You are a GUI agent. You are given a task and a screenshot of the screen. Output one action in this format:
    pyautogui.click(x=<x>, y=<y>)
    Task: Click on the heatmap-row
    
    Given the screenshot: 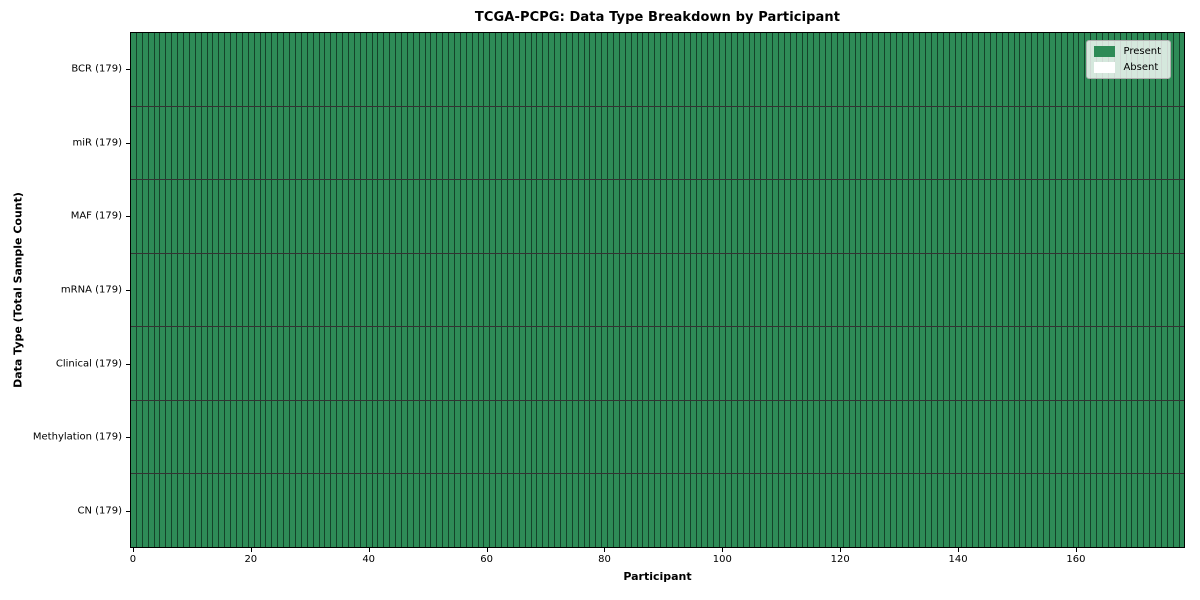 What is the action you would take?
    pyautogui.click(x=658, y=364)
    